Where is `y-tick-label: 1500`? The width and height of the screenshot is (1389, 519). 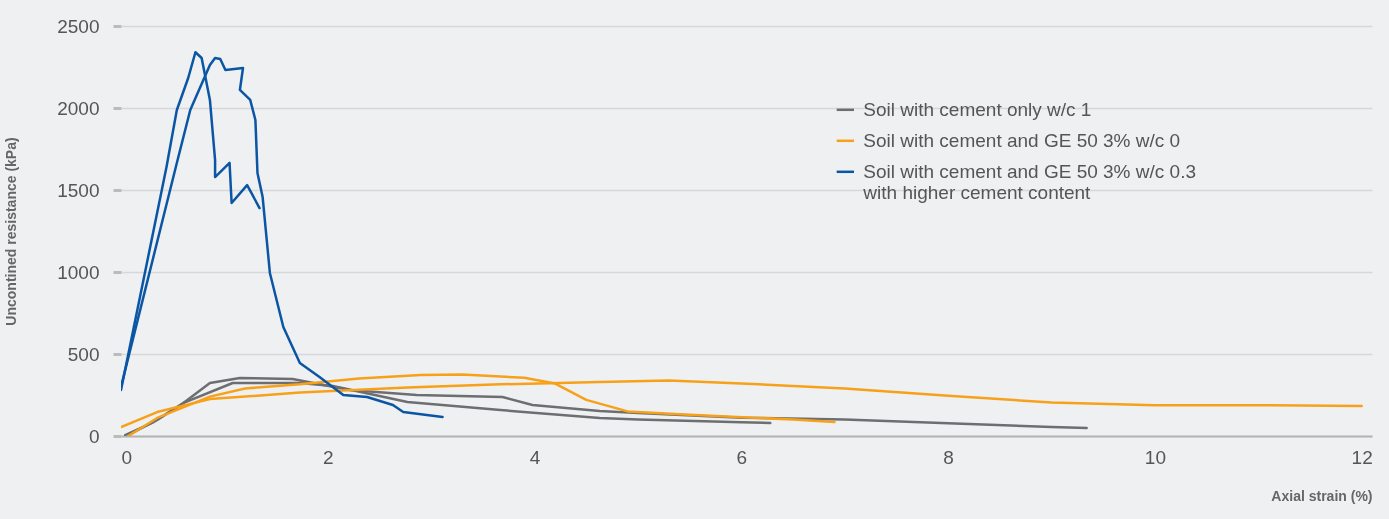 y-tick-label: 1500 is located at coordinates (78, 190).